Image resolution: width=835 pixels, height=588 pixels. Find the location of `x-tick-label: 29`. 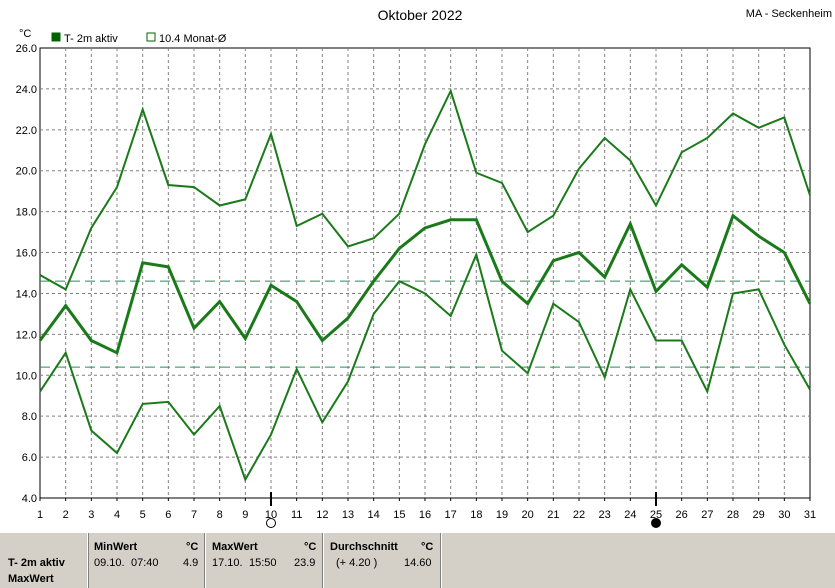

x-tick-label: 29 is located at coordinates (759, 515).